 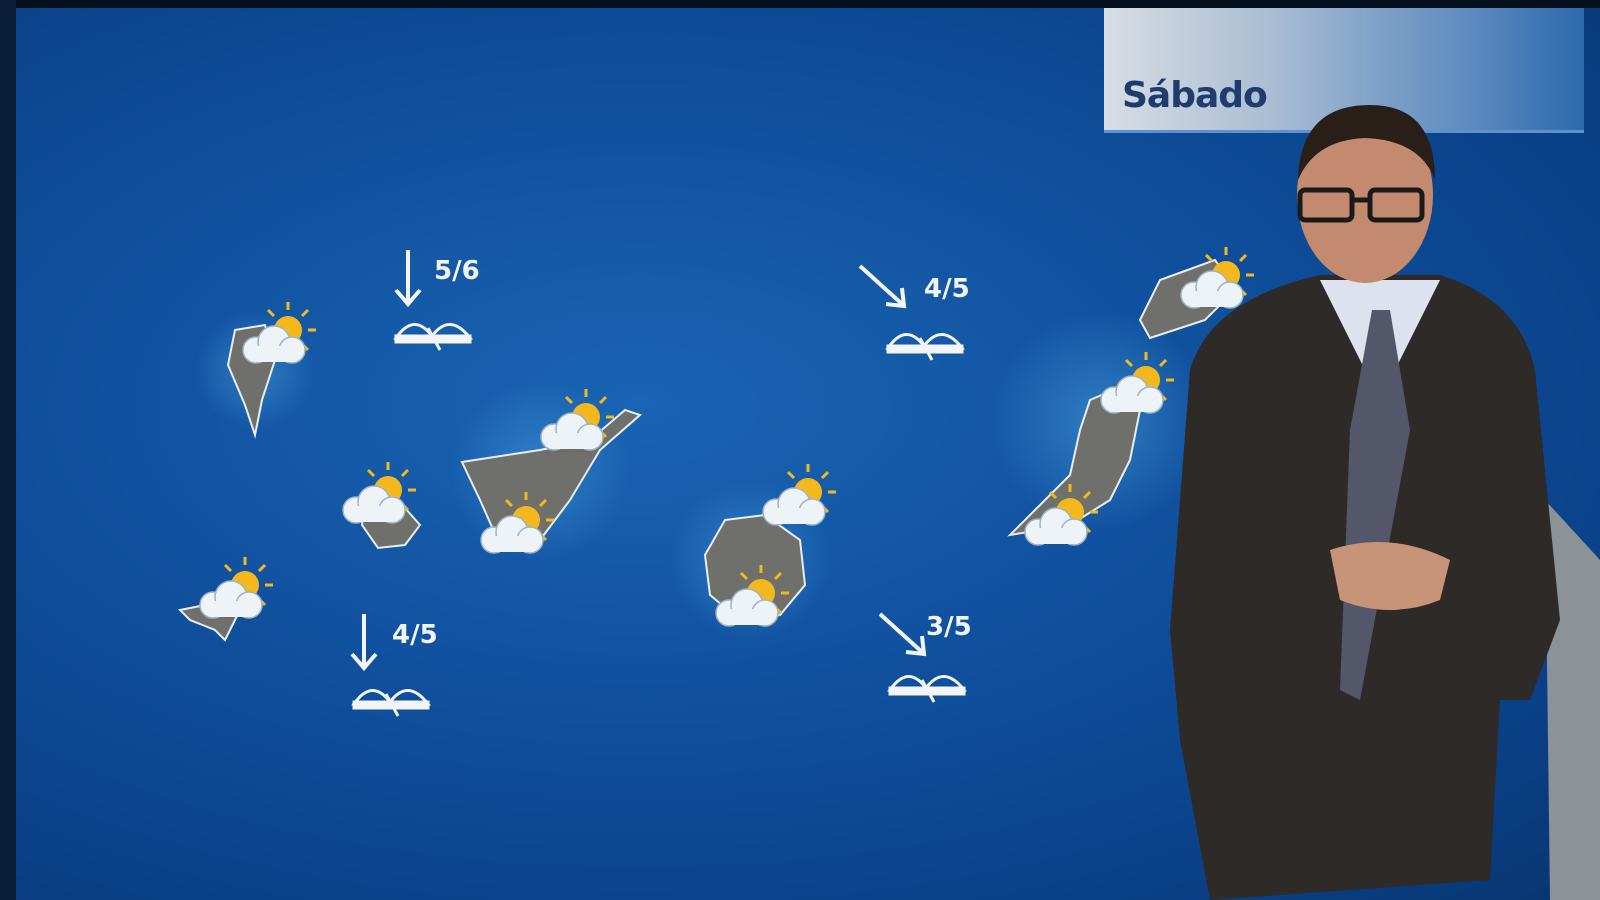 What do you see at coordinates (1361, 205) in the screenshot?
I see `glasses` at bounding box center [1361, 205].